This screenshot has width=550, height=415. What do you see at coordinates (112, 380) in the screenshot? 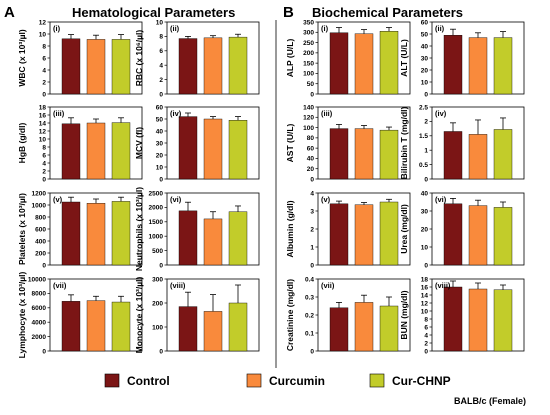
I see `legend-swatch-control` at bounding box center [112, 380].